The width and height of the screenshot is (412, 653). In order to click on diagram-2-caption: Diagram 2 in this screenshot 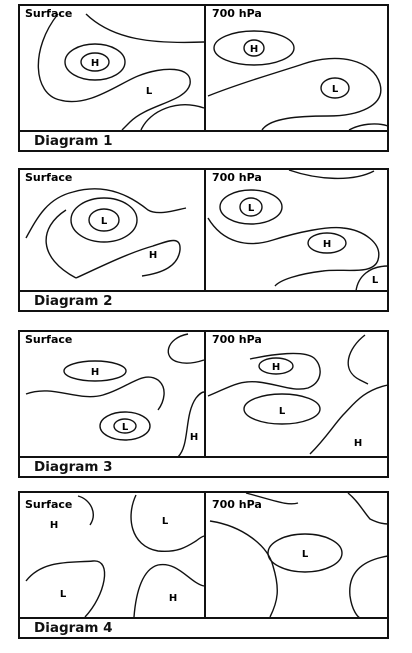, I will do `click(203, 302)`.